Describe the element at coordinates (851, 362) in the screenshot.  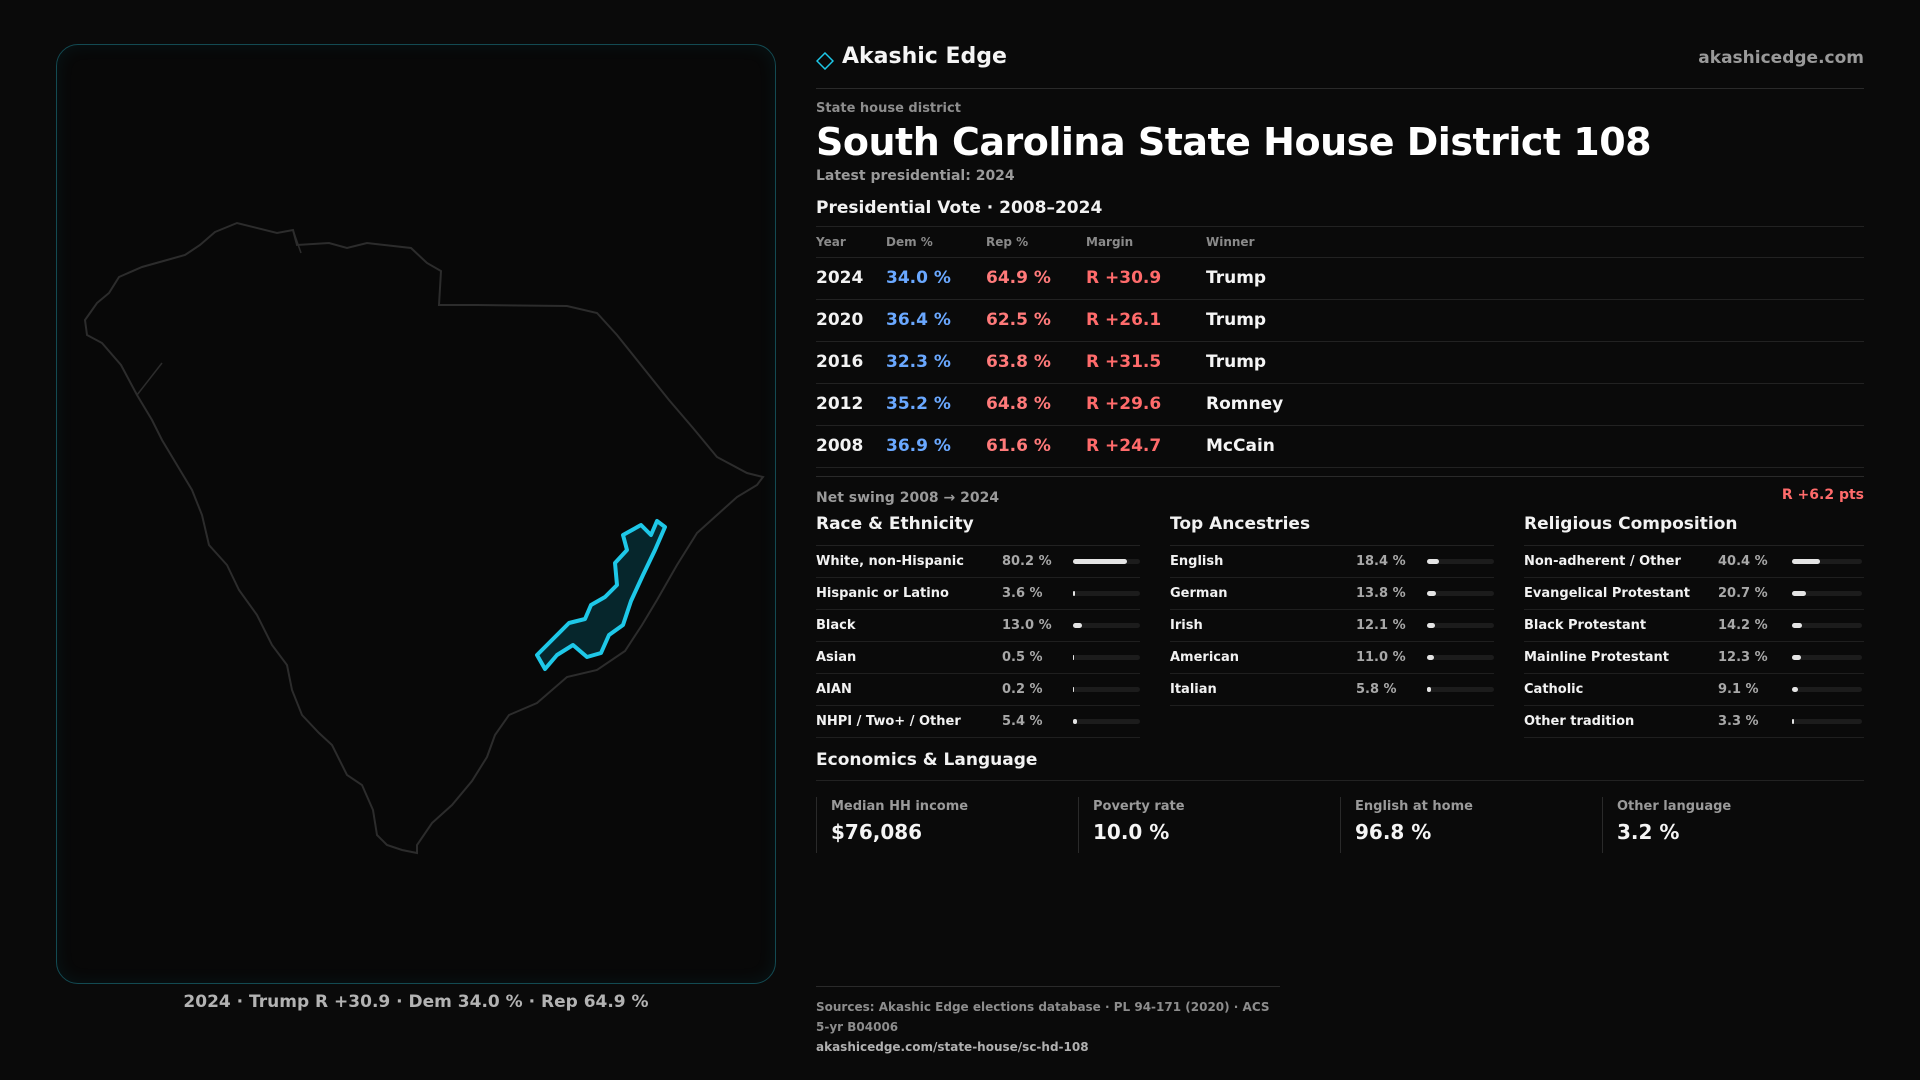
I see `year-cell: 2016` at that location.